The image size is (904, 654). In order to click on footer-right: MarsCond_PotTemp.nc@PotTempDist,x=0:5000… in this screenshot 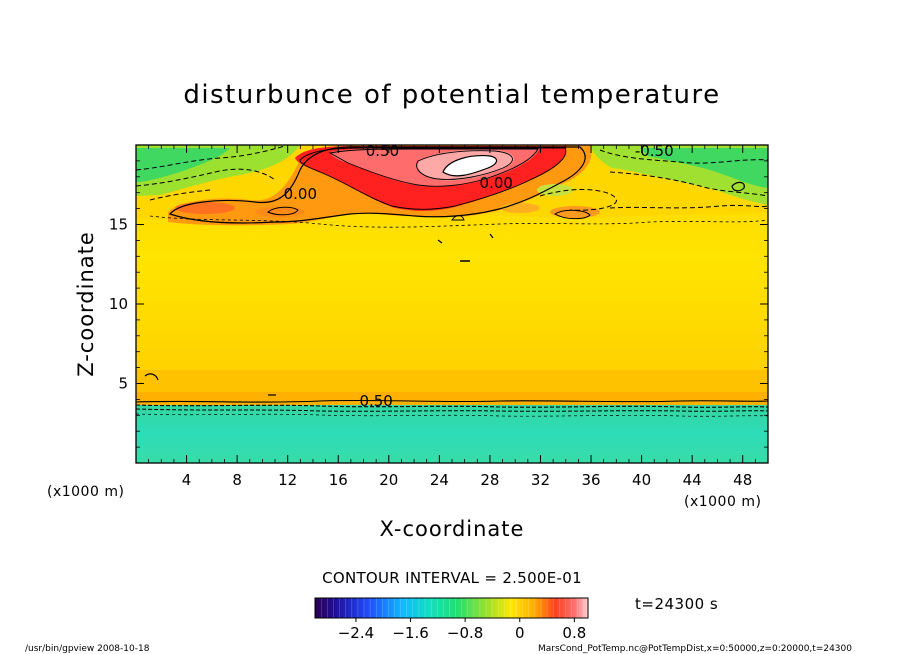, I will do `click(695, 649)`.